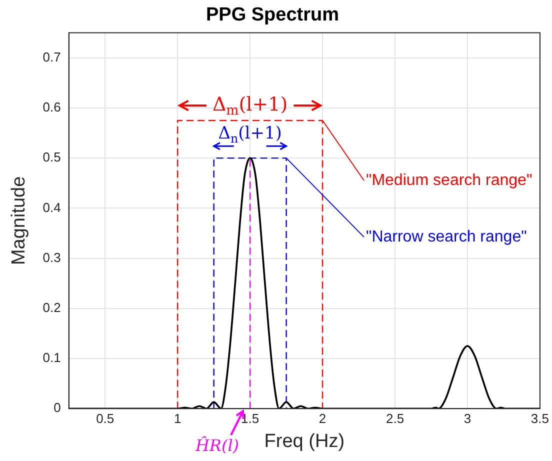  Describe the element at coordinates (273, 15) in the screenshot. I see `chart-title: PPG Spectrum` at that location.